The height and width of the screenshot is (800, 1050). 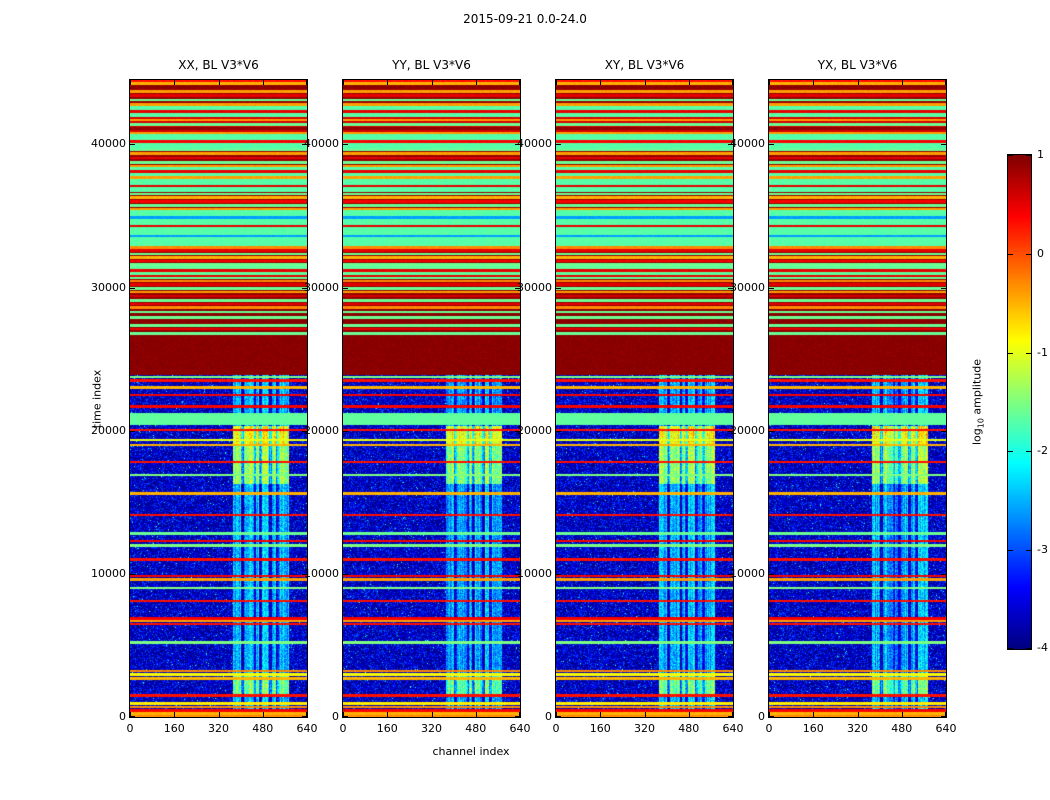 I want to click on panel-title: YY, BL V3*V6, so click(x=431, y=65).